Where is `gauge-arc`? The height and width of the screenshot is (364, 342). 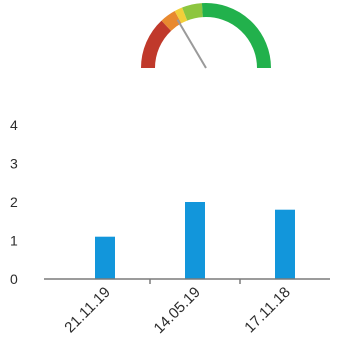
gauge-arc is located at coordinates (206, 36).